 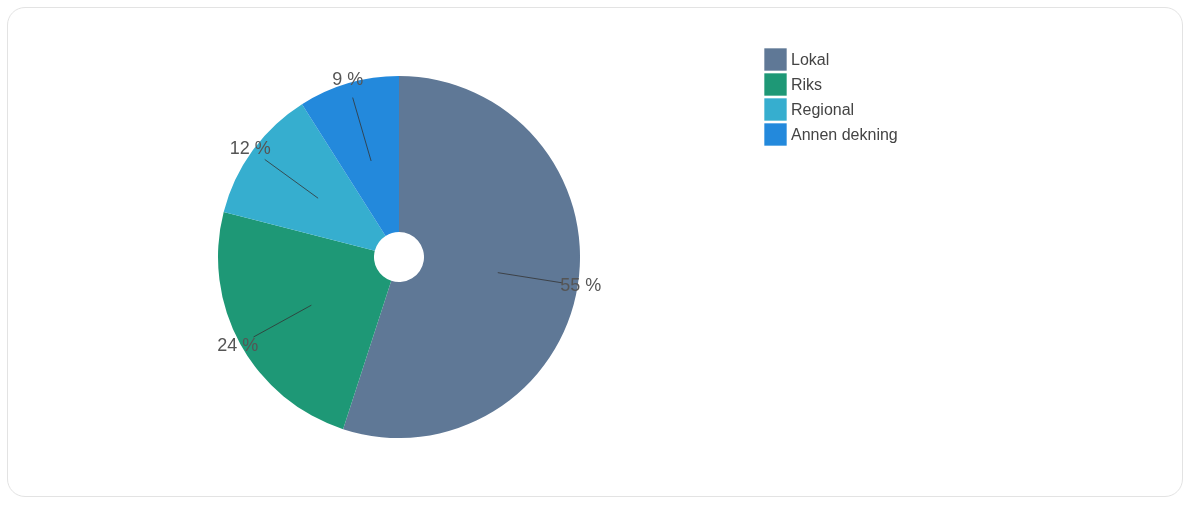 I want to click on legend-label: Riks, so click(x=807, y=84).